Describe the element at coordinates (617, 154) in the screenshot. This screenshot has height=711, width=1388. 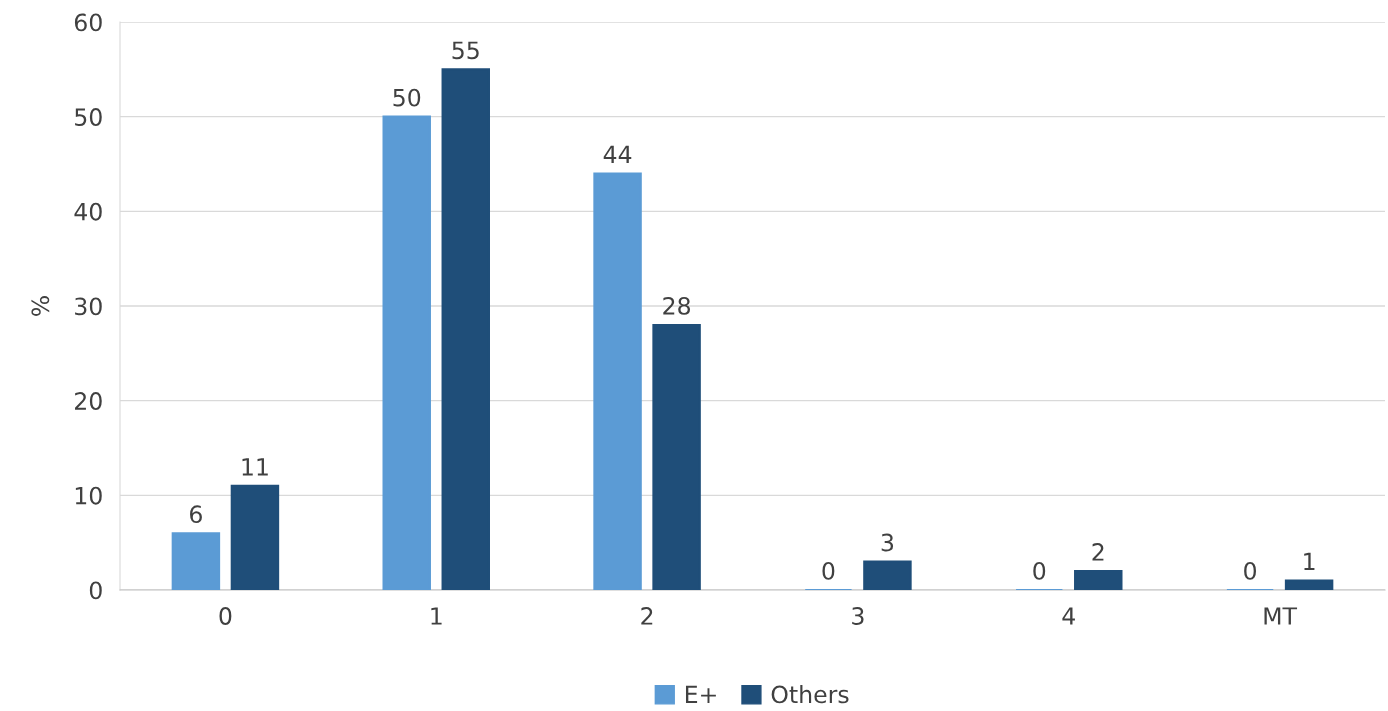
I see `data-label: 44` at that location.